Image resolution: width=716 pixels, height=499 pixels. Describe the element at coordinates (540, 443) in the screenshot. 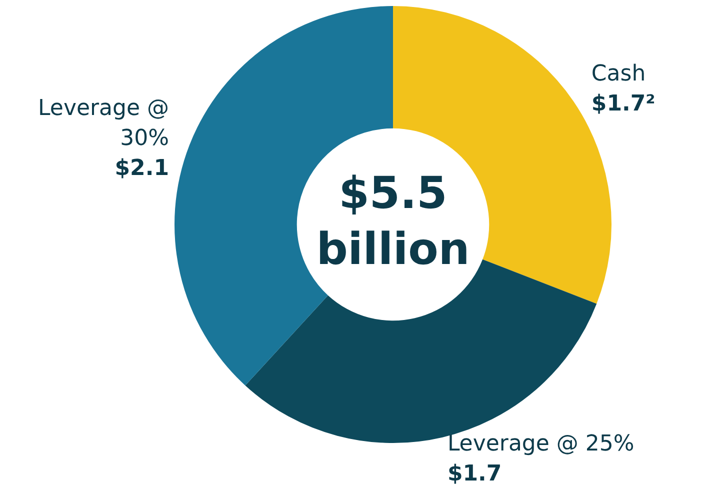

I see `slice-label: Leverage @ 25%` at that location.